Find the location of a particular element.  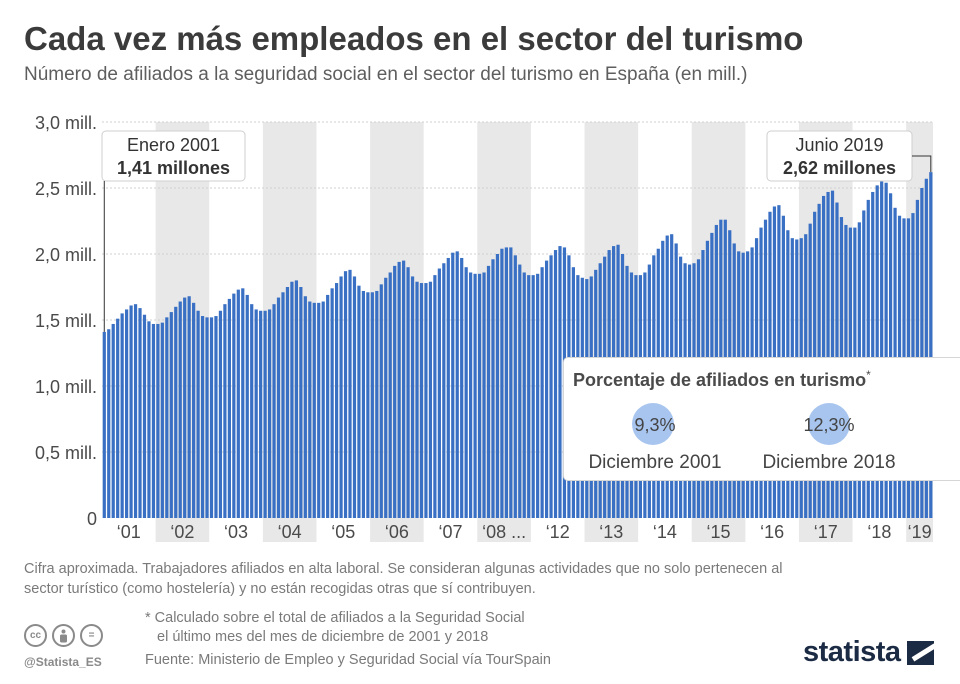

stat-2018: 12,3% Diciembre 2018 is located at coordinates (829, 438).